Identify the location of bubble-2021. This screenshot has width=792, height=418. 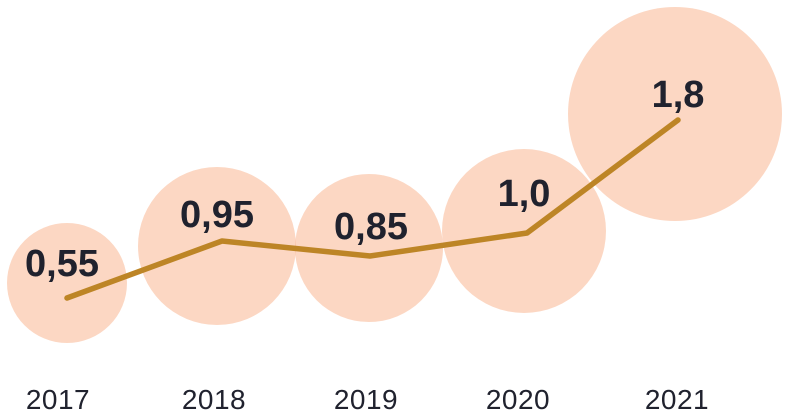
(675, 114).